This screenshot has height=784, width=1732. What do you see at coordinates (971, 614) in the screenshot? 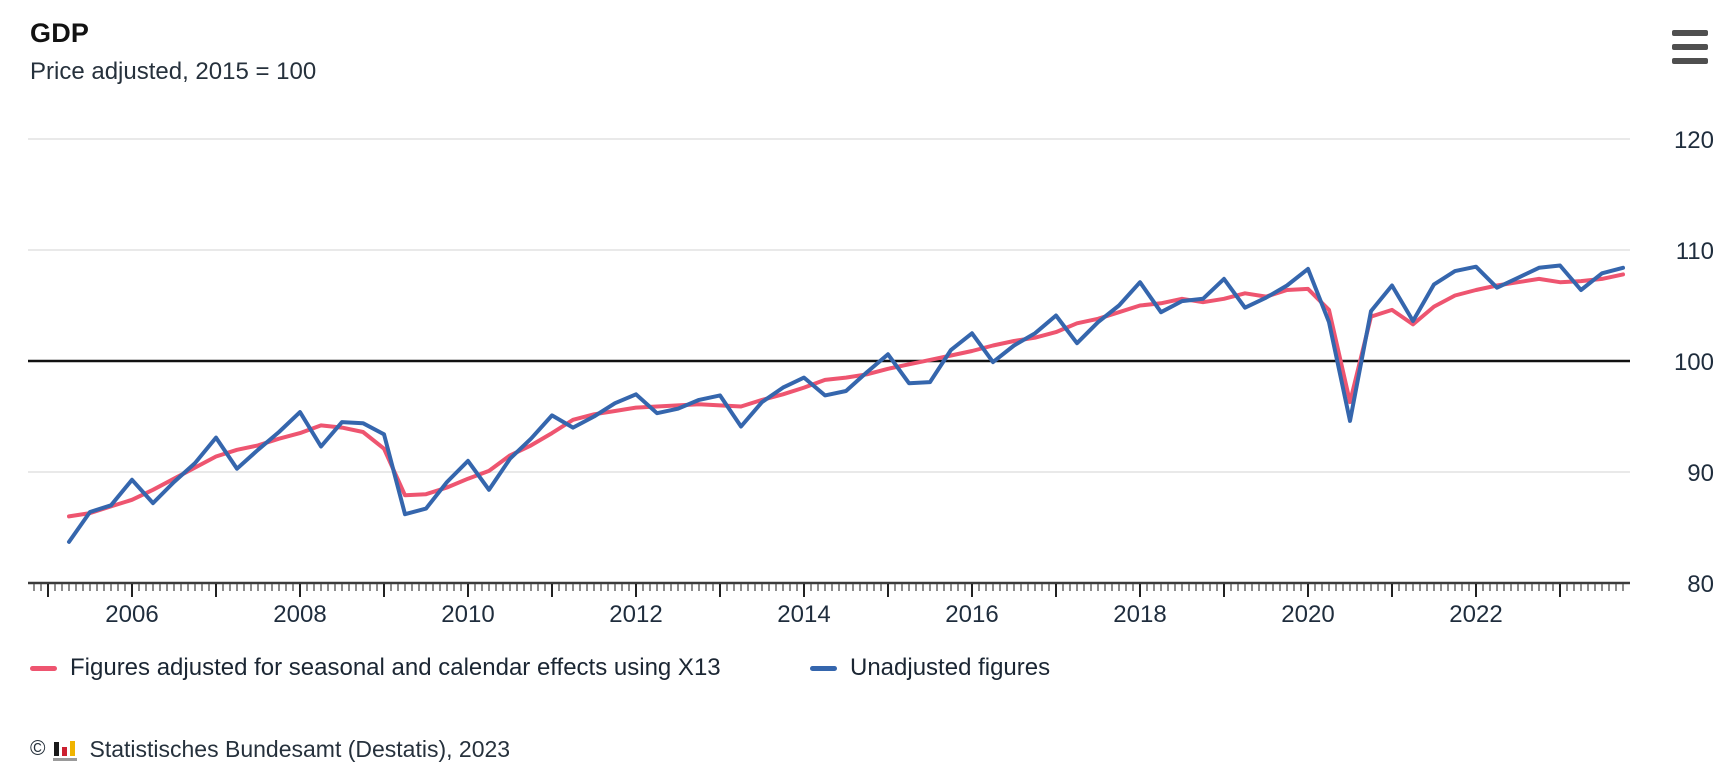
I see `svg-text: 2016` at bounding box center [971, 614].